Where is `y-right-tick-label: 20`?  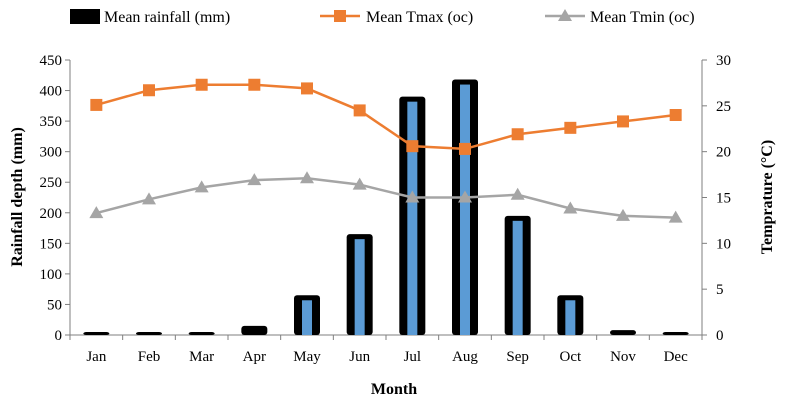 y-right-tick-label: 20 is located at coordinates (723, 153).